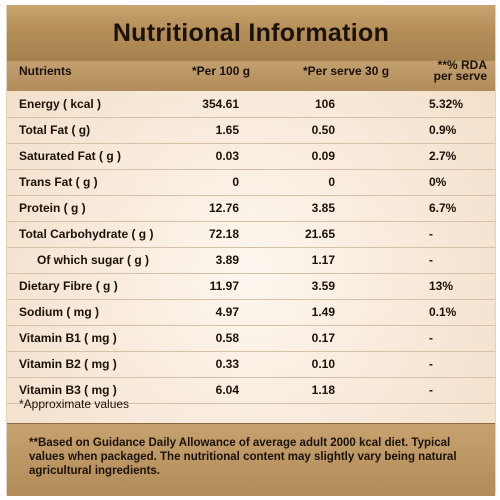 The width and height of the screenshot is (500, 500). Describe the element at coordinates (251, 313) in the screenshot. I see `table-row: Sodium ( mg ) 4.97 1.49 0.1%` at that location.